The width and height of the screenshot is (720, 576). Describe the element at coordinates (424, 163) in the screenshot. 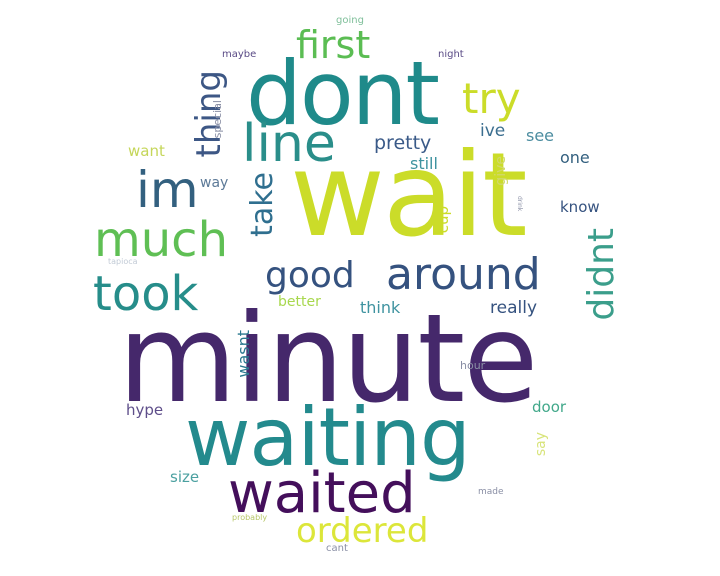

I see `word-still: still` at that location.